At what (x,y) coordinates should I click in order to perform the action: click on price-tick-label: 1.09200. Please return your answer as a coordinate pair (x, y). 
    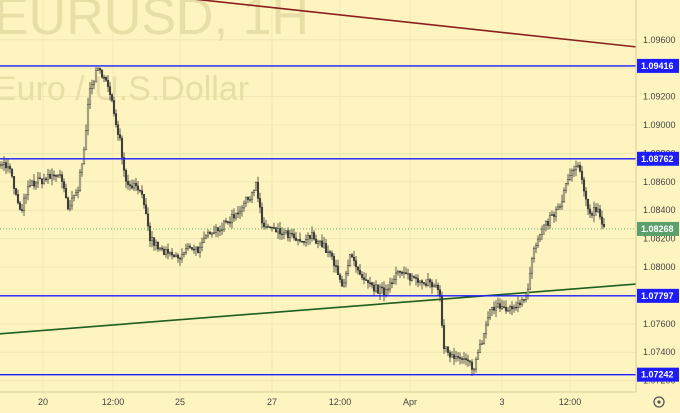
    Looking at the image, I should click on (659, 97).